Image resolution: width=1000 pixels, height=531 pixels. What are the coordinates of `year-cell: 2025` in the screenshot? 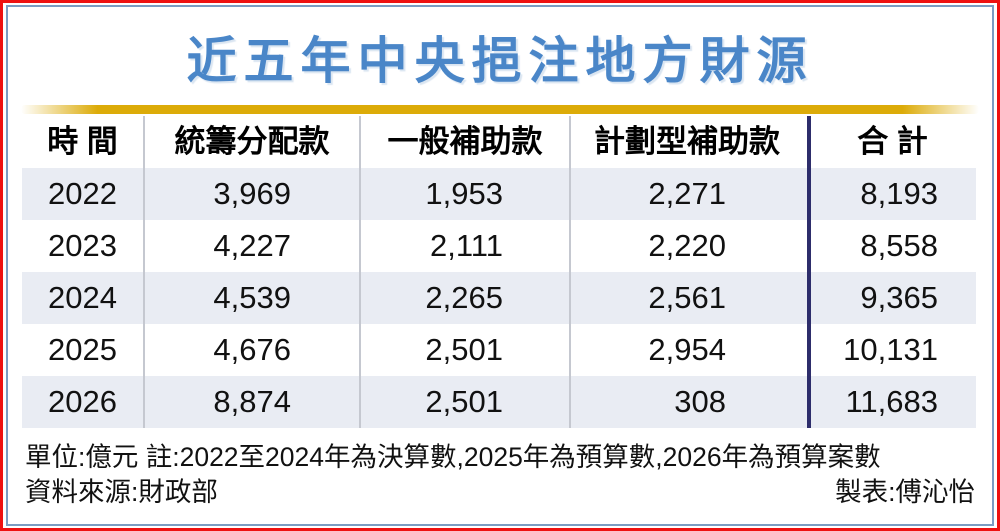 It's located at (83, 350).